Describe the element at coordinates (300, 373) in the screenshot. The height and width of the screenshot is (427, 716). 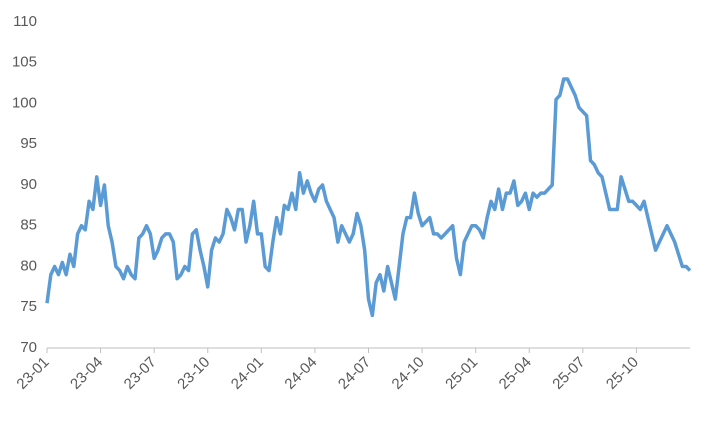
I see `x-tick-label: 24-04` at that location.